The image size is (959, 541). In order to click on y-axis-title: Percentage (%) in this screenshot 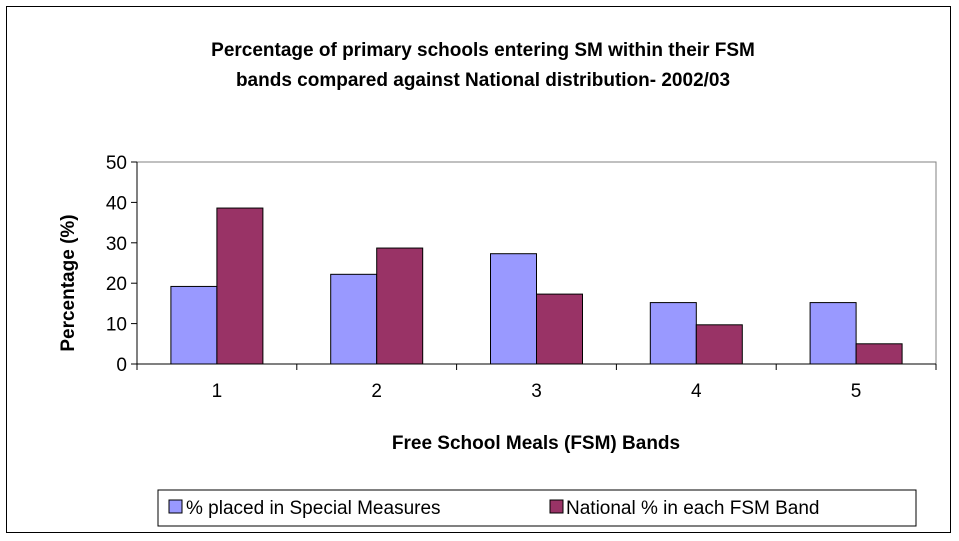, I will do `click(68, 282)`.